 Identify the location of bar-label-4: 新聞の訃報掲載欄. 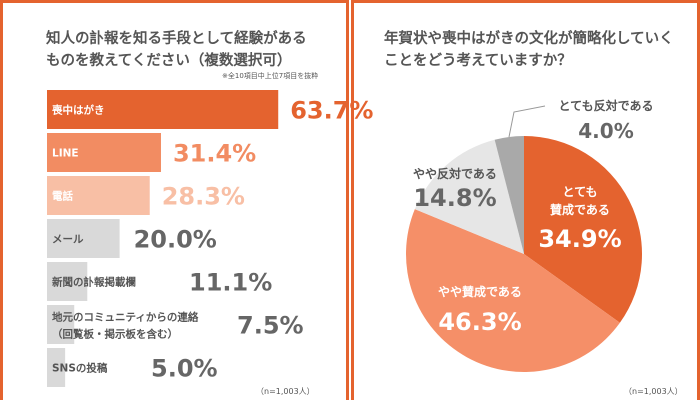
(94, 282).